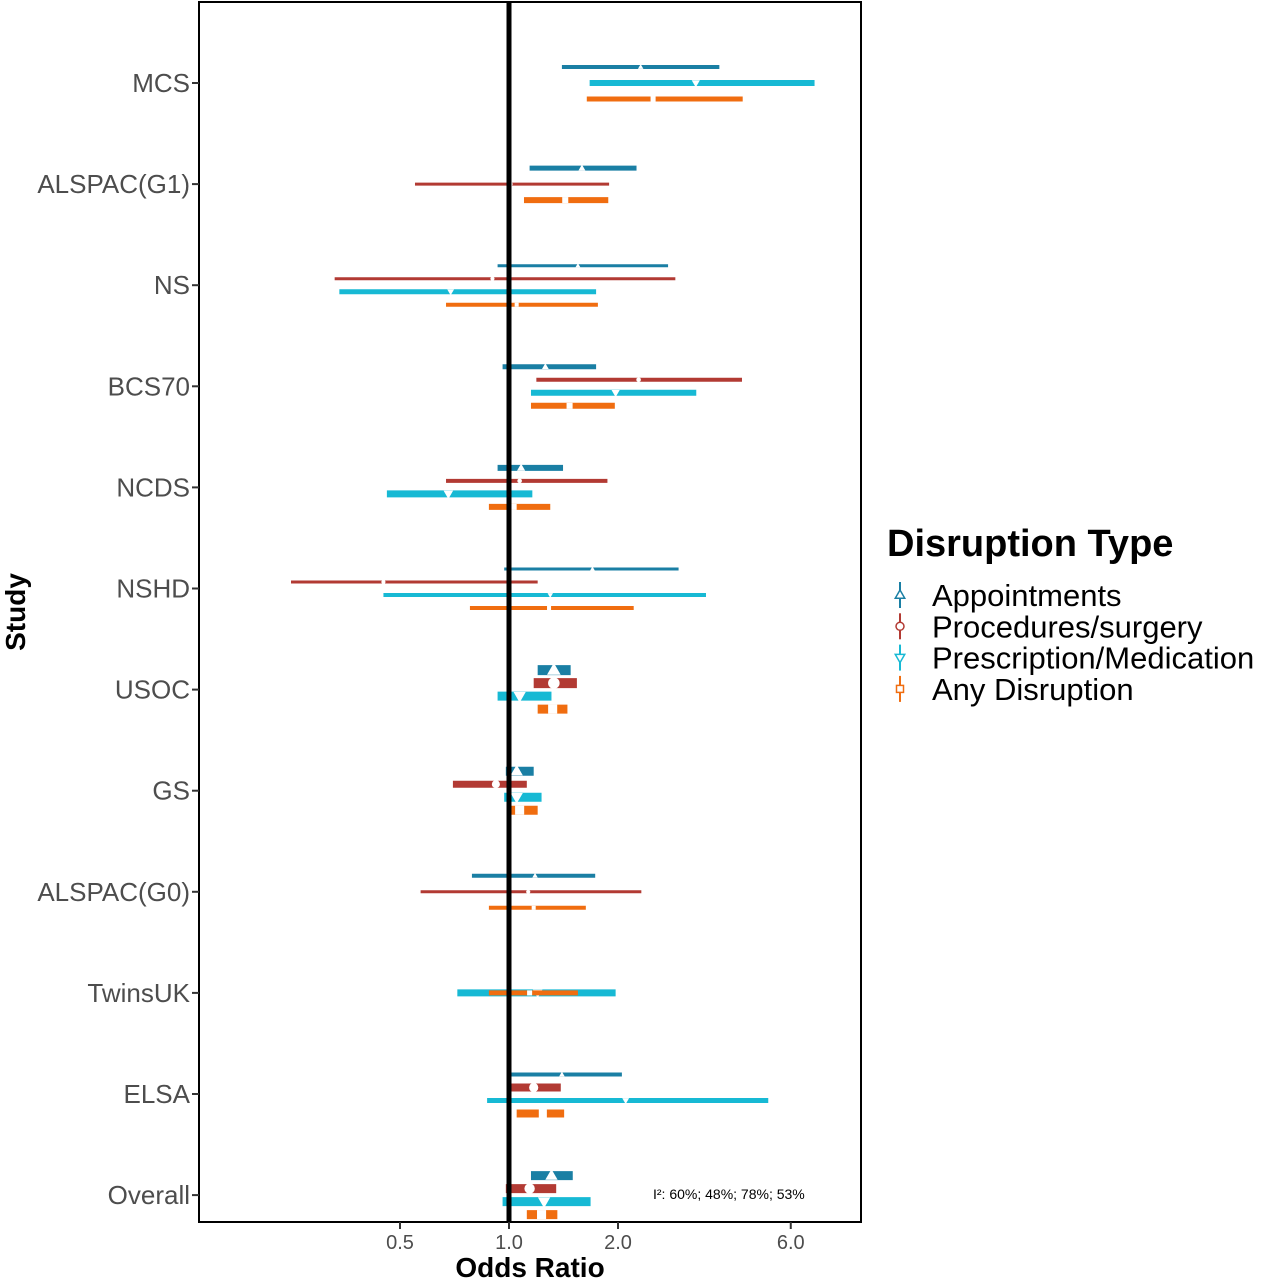 The width and height of the screenshot is (1276, 1280). What do you see at coordinates (138, 993) in the screenshot?
I see `y-tick-label: TwinsUK` at bounding box center [138, 993].